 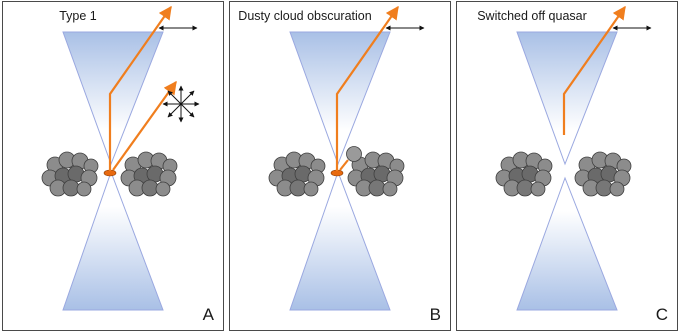 I want to click on direct-ray, so click(x=144, y=125).